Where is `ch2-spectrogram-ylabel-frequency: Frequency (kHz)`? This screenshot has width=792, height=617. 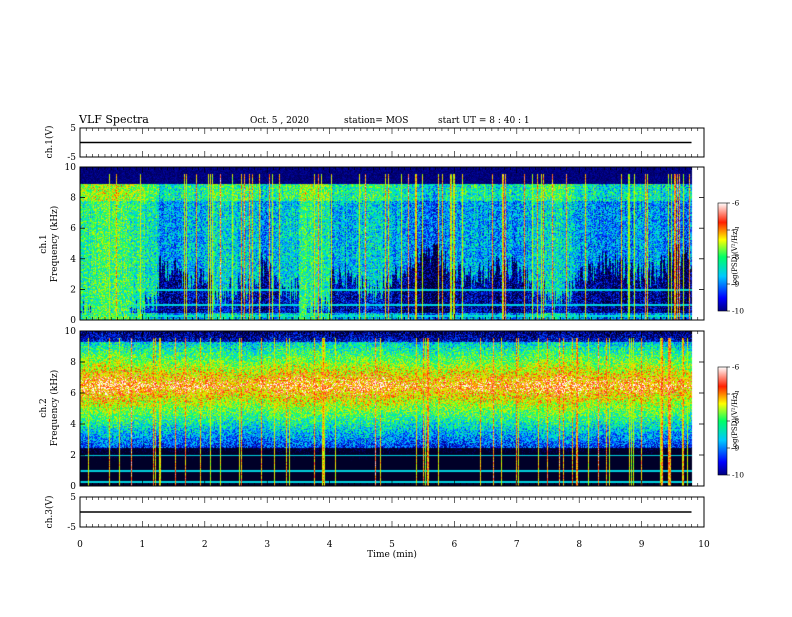
ch2-spectrogram-ylabel-frequency: Frequency (kHz) is located at coordinates (54, 408).